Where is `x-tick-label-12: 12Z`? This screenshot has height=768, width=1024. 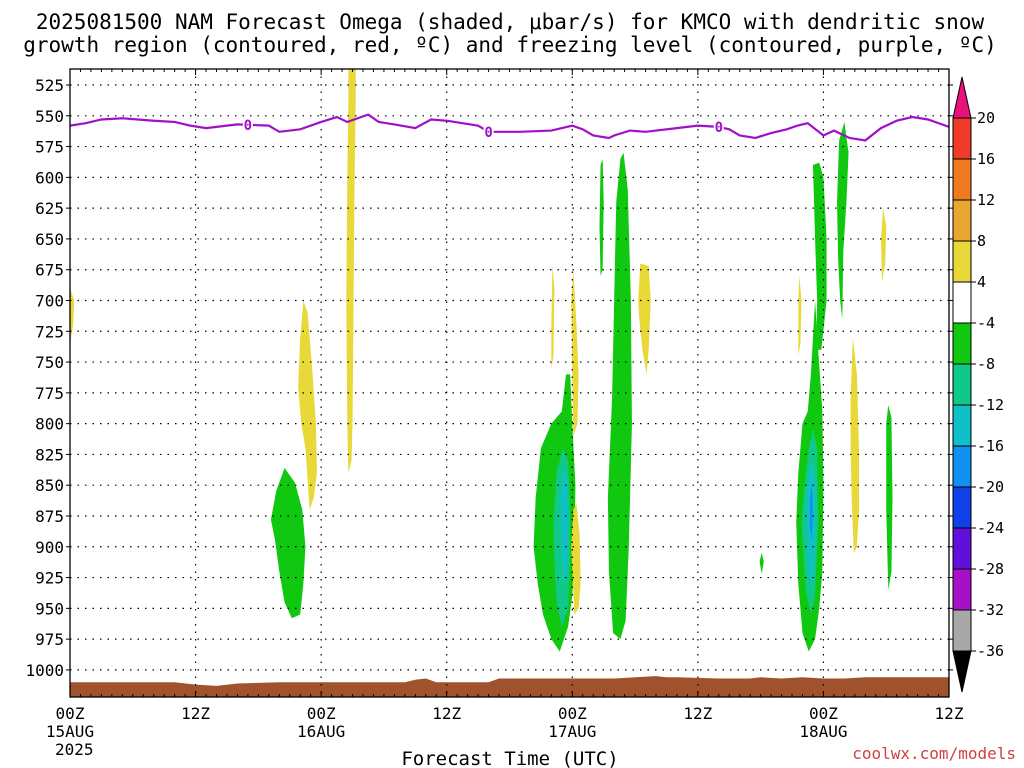
x-tick-label-12: 12Z is located at coordinates (195, 713).